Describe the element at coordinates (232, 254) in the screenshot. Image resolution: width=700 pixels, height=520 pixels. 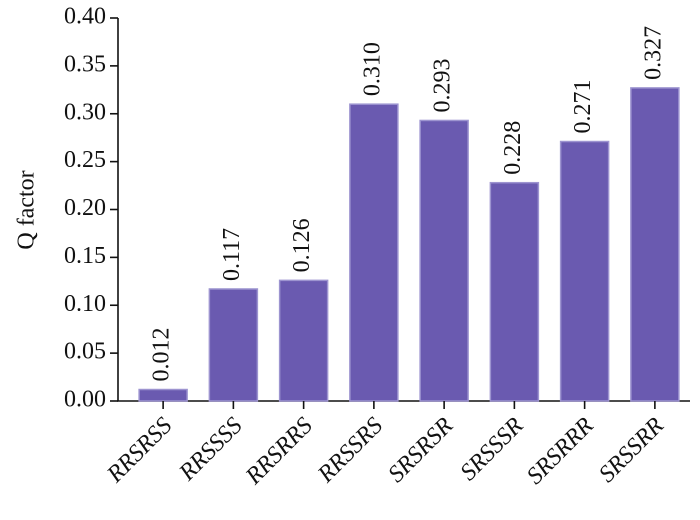
I see `value-label: 0.117` at that location.